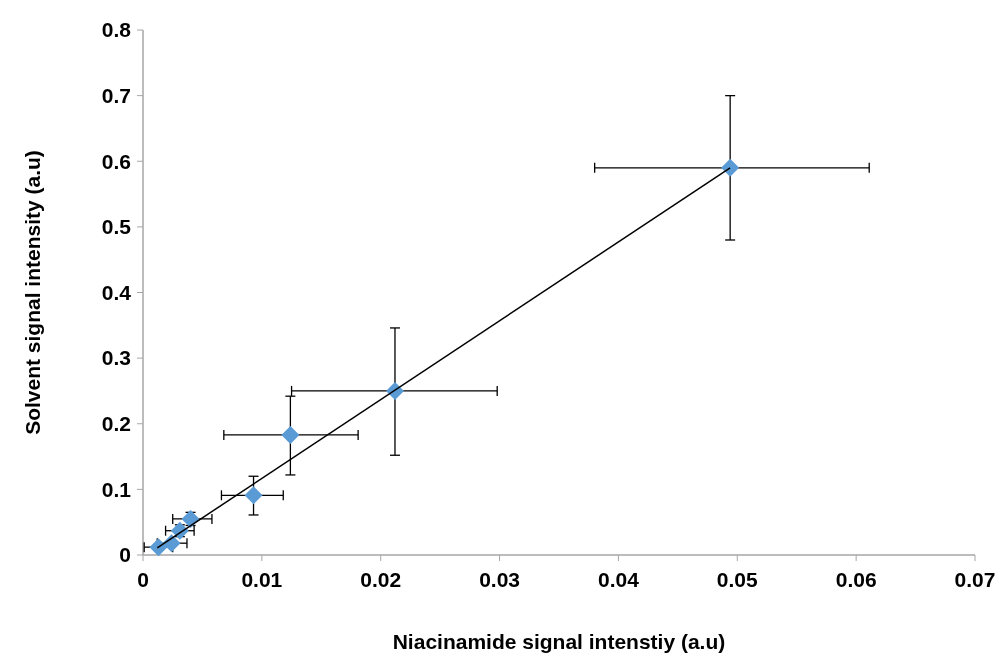 The height and width of the screenshot is (657, 1008). What do you see at coordinates (143, 579) in the screenshot?
I see `x-tick-label: 0` at bounding box center [143, 579].